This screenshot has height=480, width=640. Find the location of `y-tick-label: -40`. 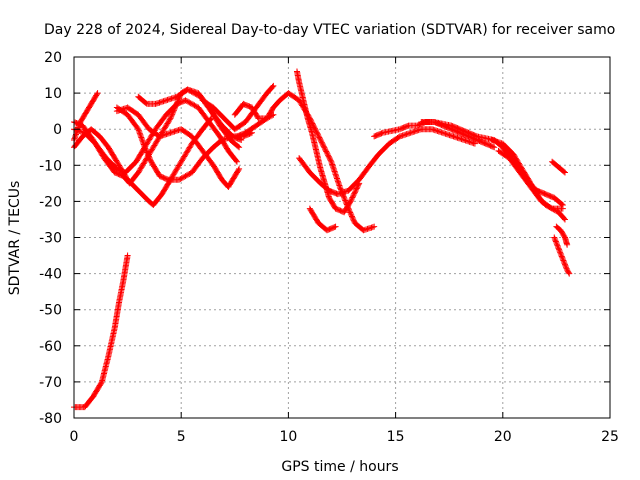

y-tick-label: -40 is located at coordinates (50, 275).